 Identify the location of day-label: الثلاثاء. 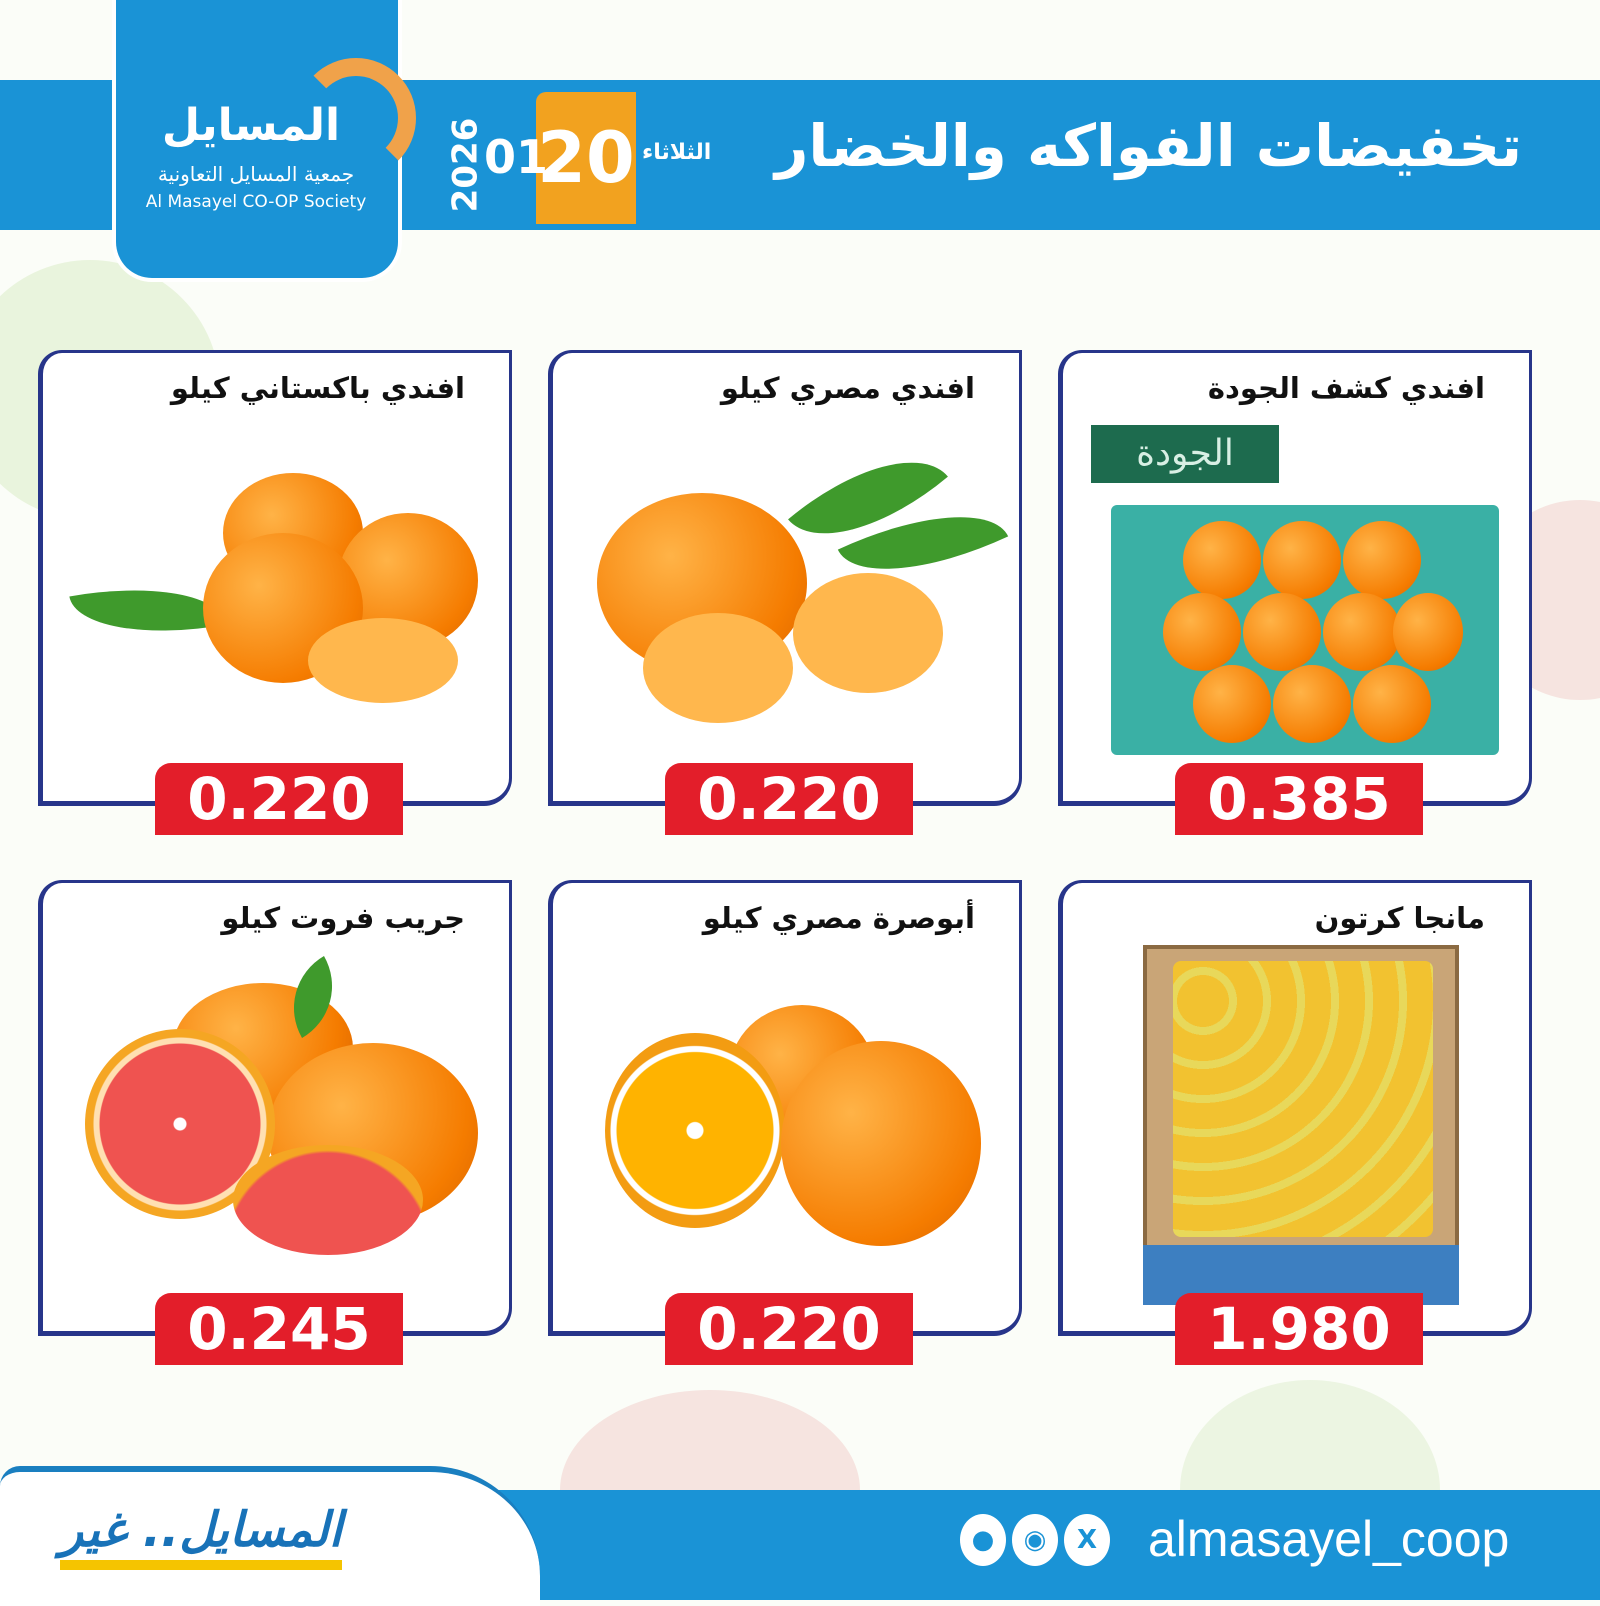
(677, 152).